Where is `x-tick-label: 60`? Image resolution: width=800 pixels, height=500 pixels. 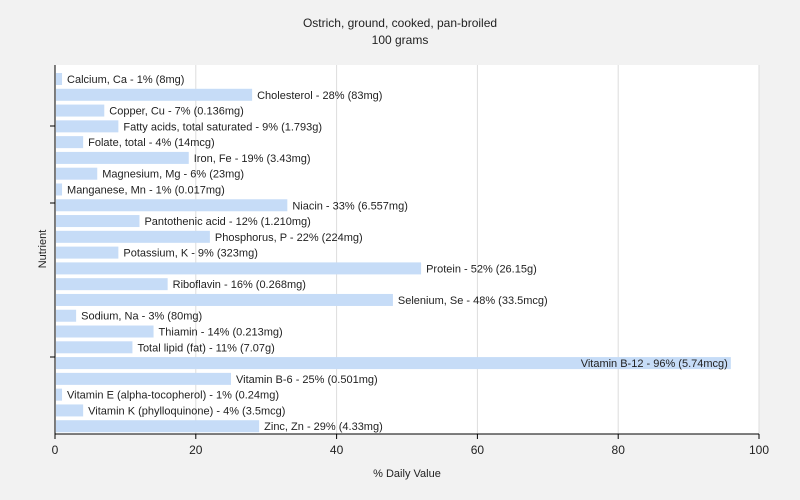 x-tick-label: 60 is located at coordinates (478, 450).